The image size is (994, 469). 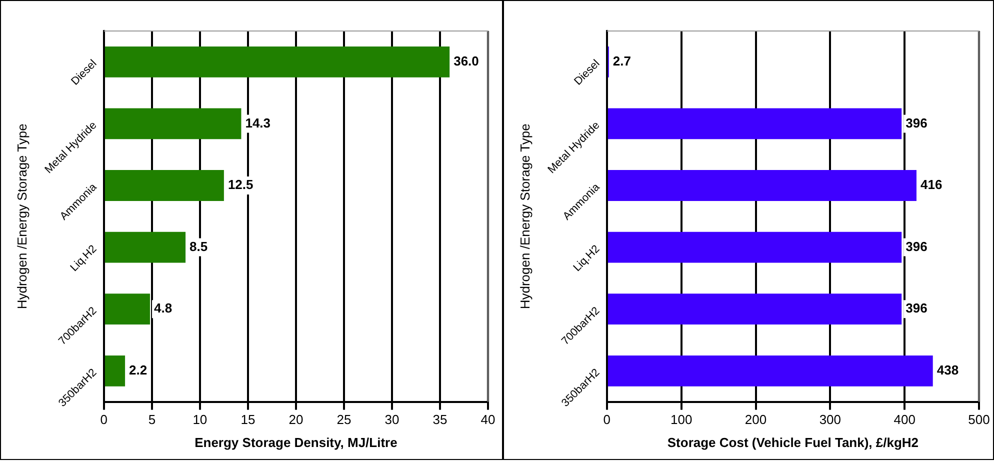 I want to click on x-tick-label: 500, so click(x=979, y=420).